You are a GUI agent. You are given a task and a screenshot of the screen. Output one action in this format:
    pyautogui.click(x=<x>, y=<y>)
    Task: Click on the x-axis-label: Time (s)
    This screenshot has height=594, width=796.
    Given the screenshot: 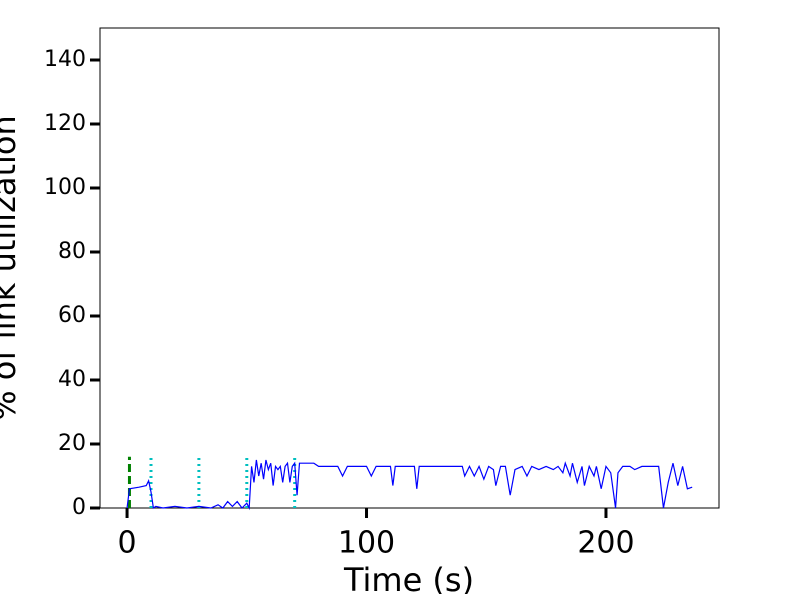 What is the action you would take?
    pyautogui.click(x=408, y=577)
    